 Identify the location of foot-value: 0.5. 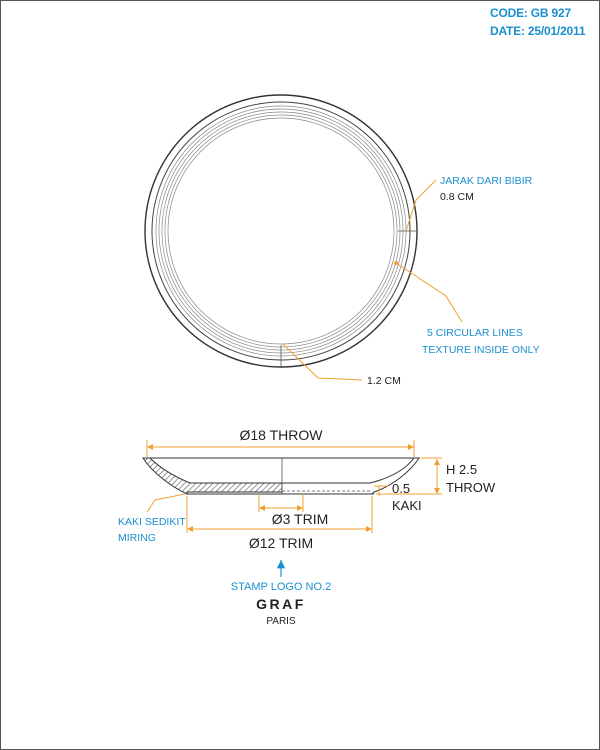
(401, 488).